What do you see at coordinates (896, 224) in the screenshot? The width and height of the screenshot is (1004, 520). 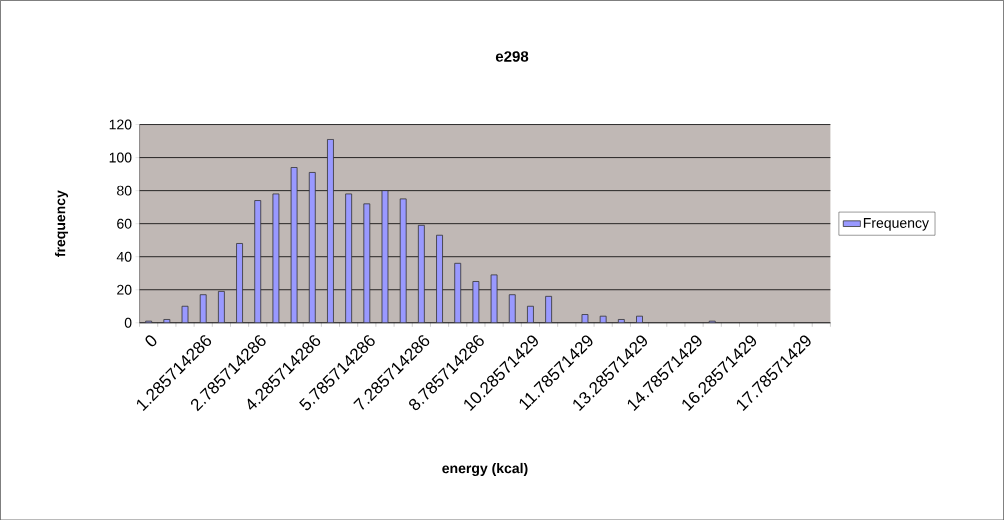 I see `legend-label: Frequency` at bounding box center [896, 224].